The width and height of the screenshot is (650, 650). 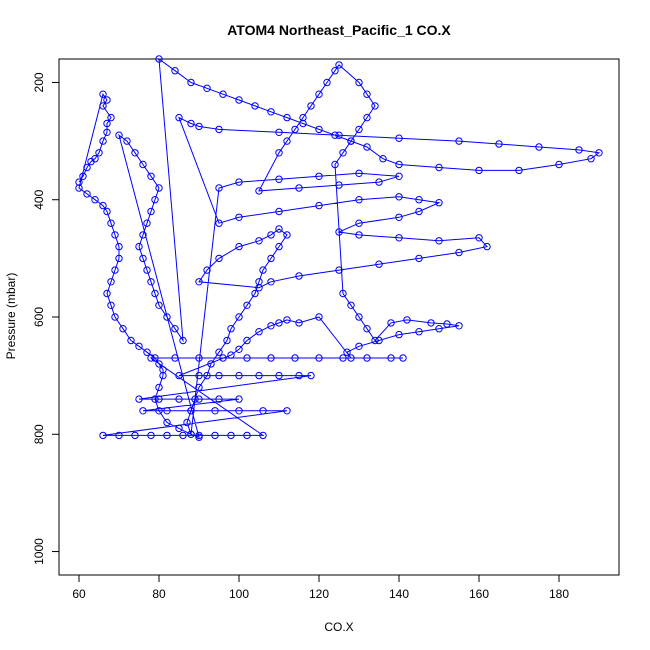 What do you see at coordinates (46, 318) in the screenshot?
I see `y-axis: 200 400 600 800 1000` at bounding box center [46, 318].